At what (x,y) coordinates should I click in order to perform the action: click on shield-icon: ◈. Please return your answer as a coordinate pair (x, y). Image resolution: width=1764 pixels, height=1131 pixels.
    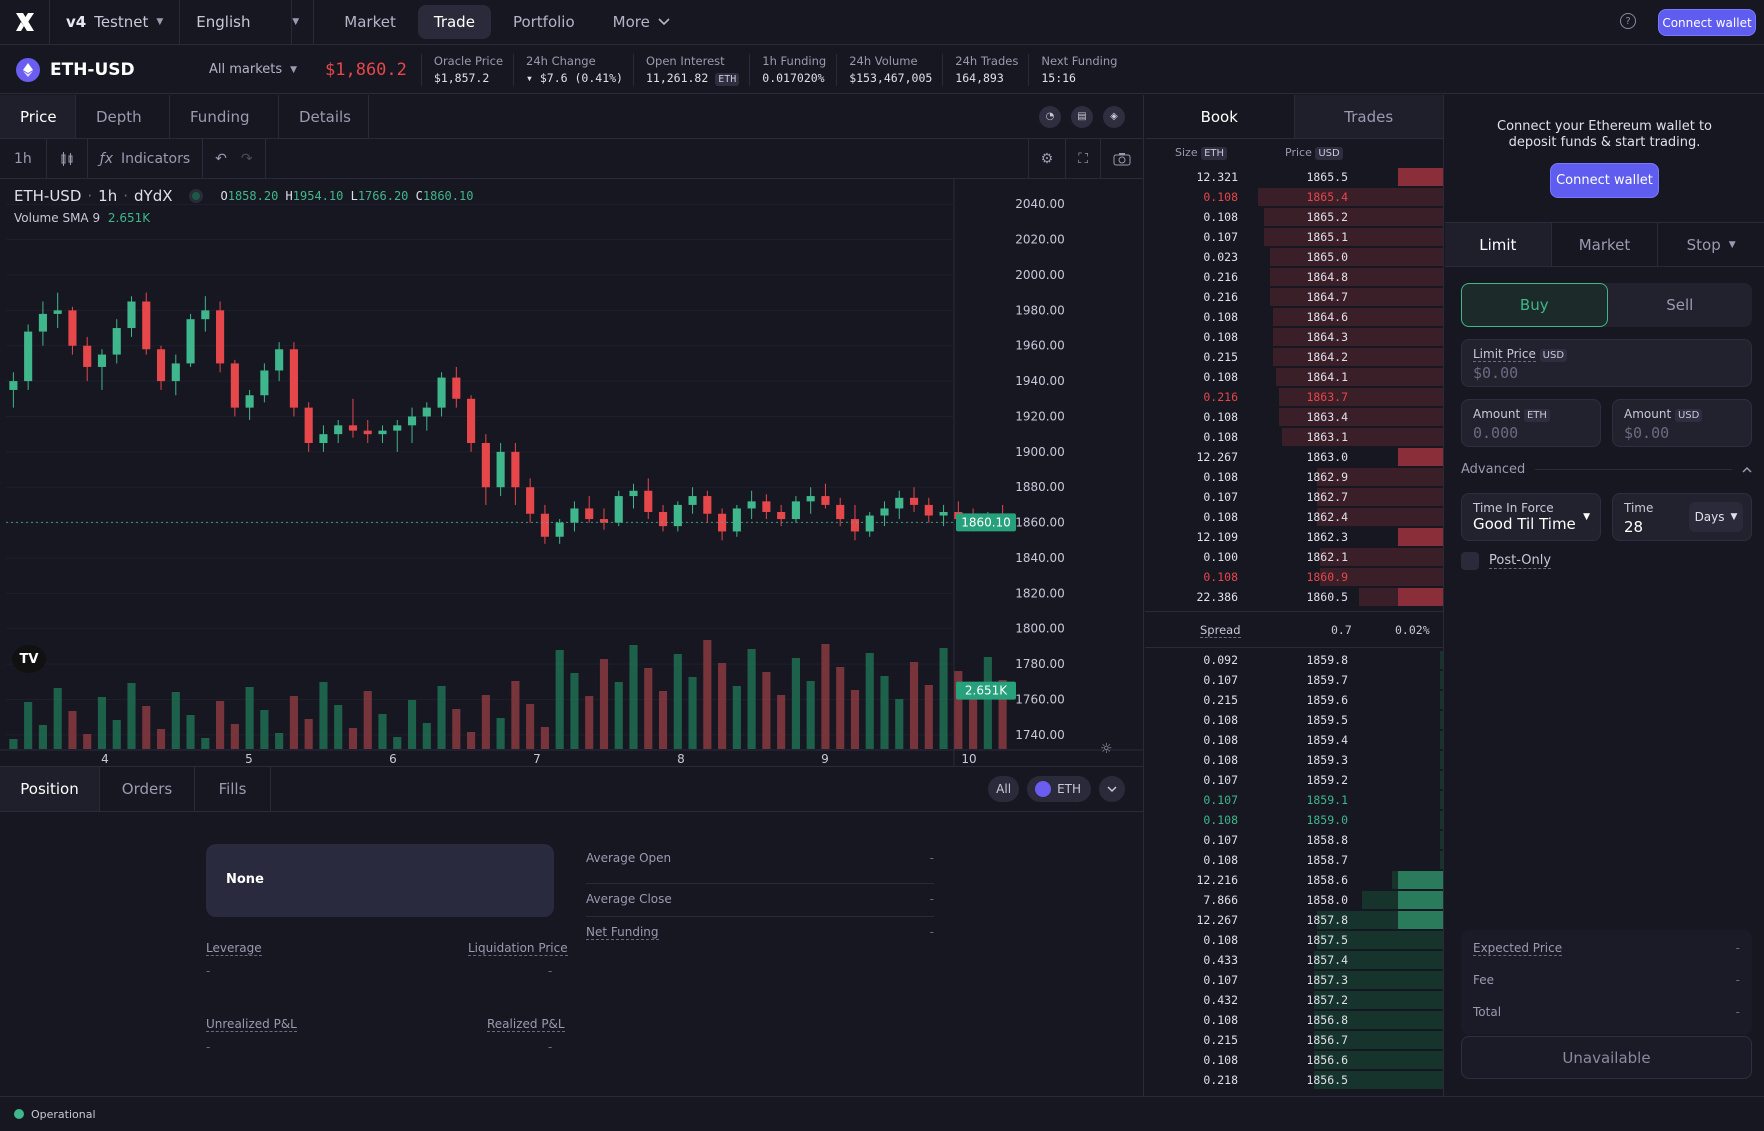
    Looking at the image, I should click on (1114, 116).